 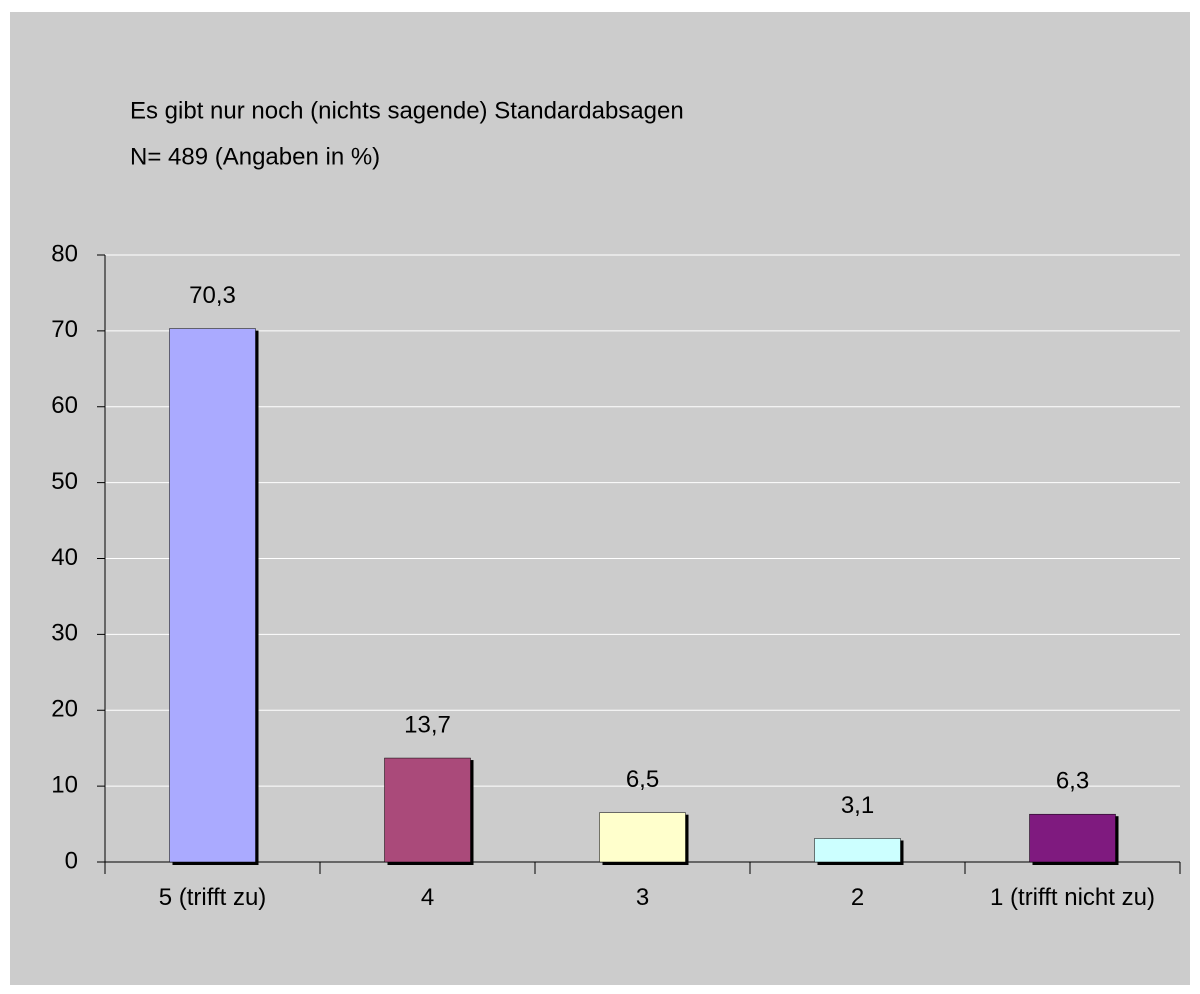 What do you see at coordinates (642, 779) in the screenshot?
I see `data-label: 6,5` at bounding box center [642, 779].